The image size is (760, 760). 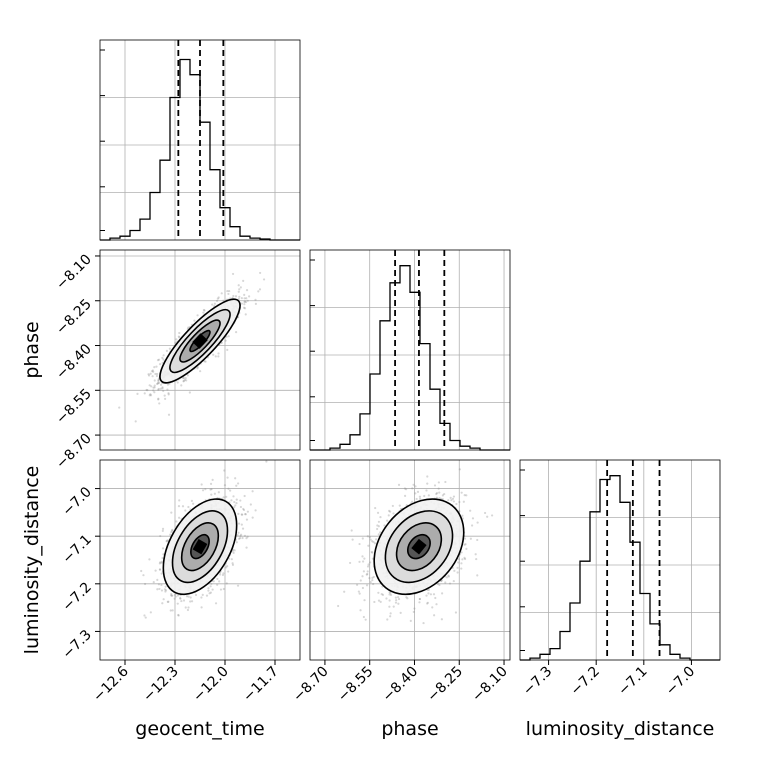 I want to click on x-tick-label: −11.7, so click(x=261, y=685).